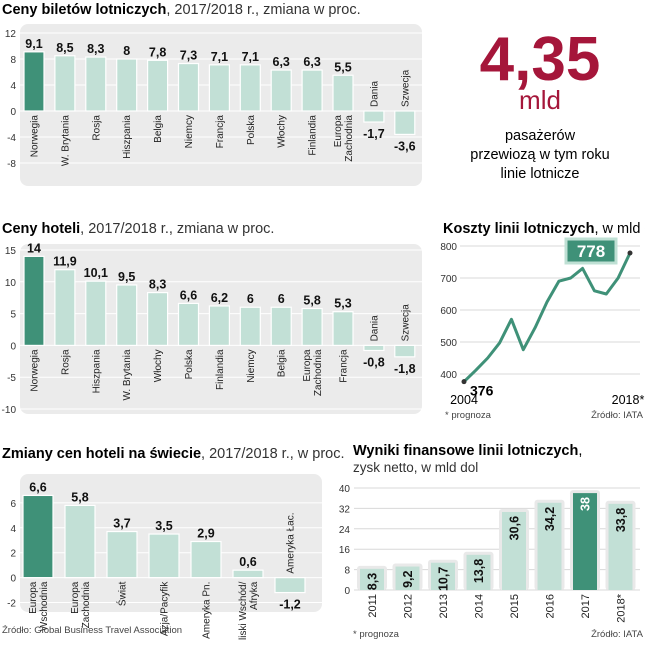 The width and height of the screenshot is (645, 645). I want to click on value-label: 9,5, so click(126, 277).